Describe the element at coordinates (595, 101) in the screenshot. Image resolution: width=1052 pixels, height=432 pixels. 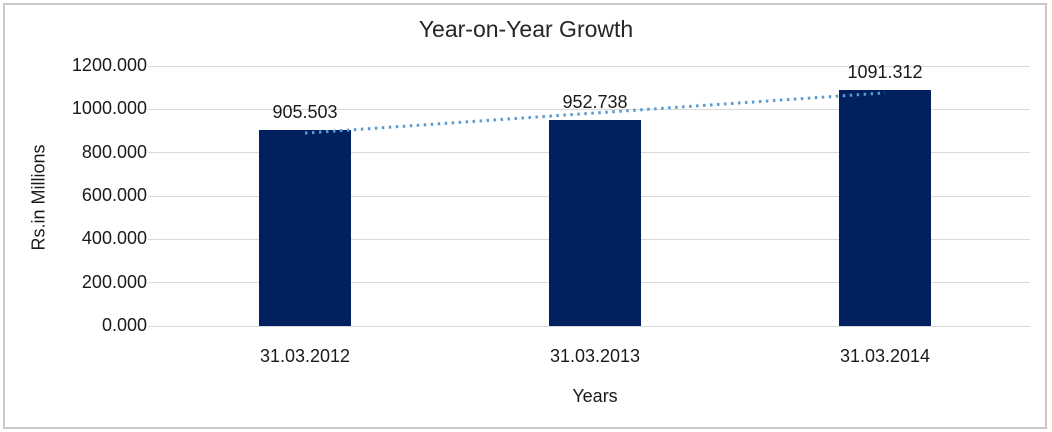
I see `bar-value-label: 952.738` at that location.